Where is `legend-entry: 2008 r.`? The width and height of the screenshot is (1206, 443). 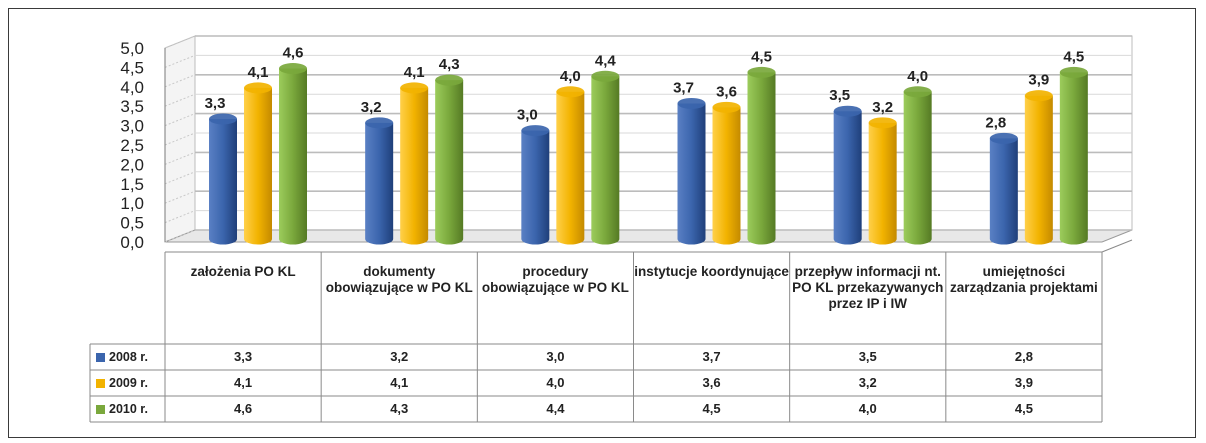
legend-entry: 2008 r. is located at coordinates (125, 357).